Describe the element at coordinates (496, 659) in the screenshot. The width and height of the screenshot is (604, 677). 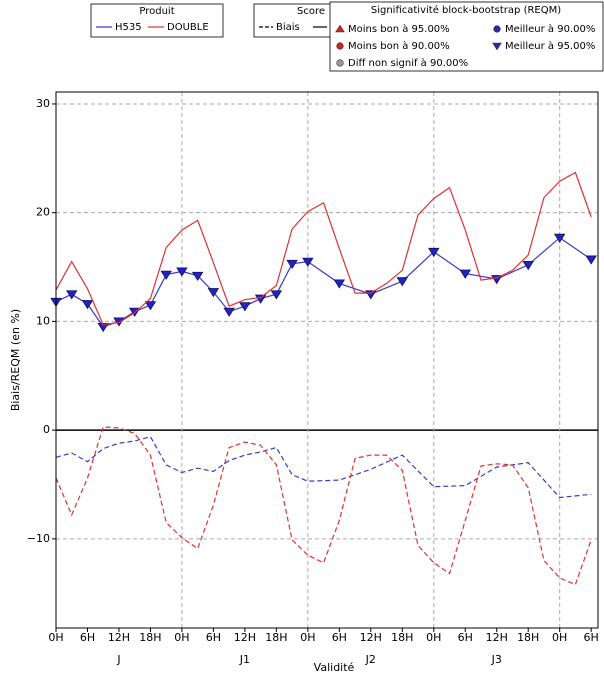
I see `day-label: J3` at that location.